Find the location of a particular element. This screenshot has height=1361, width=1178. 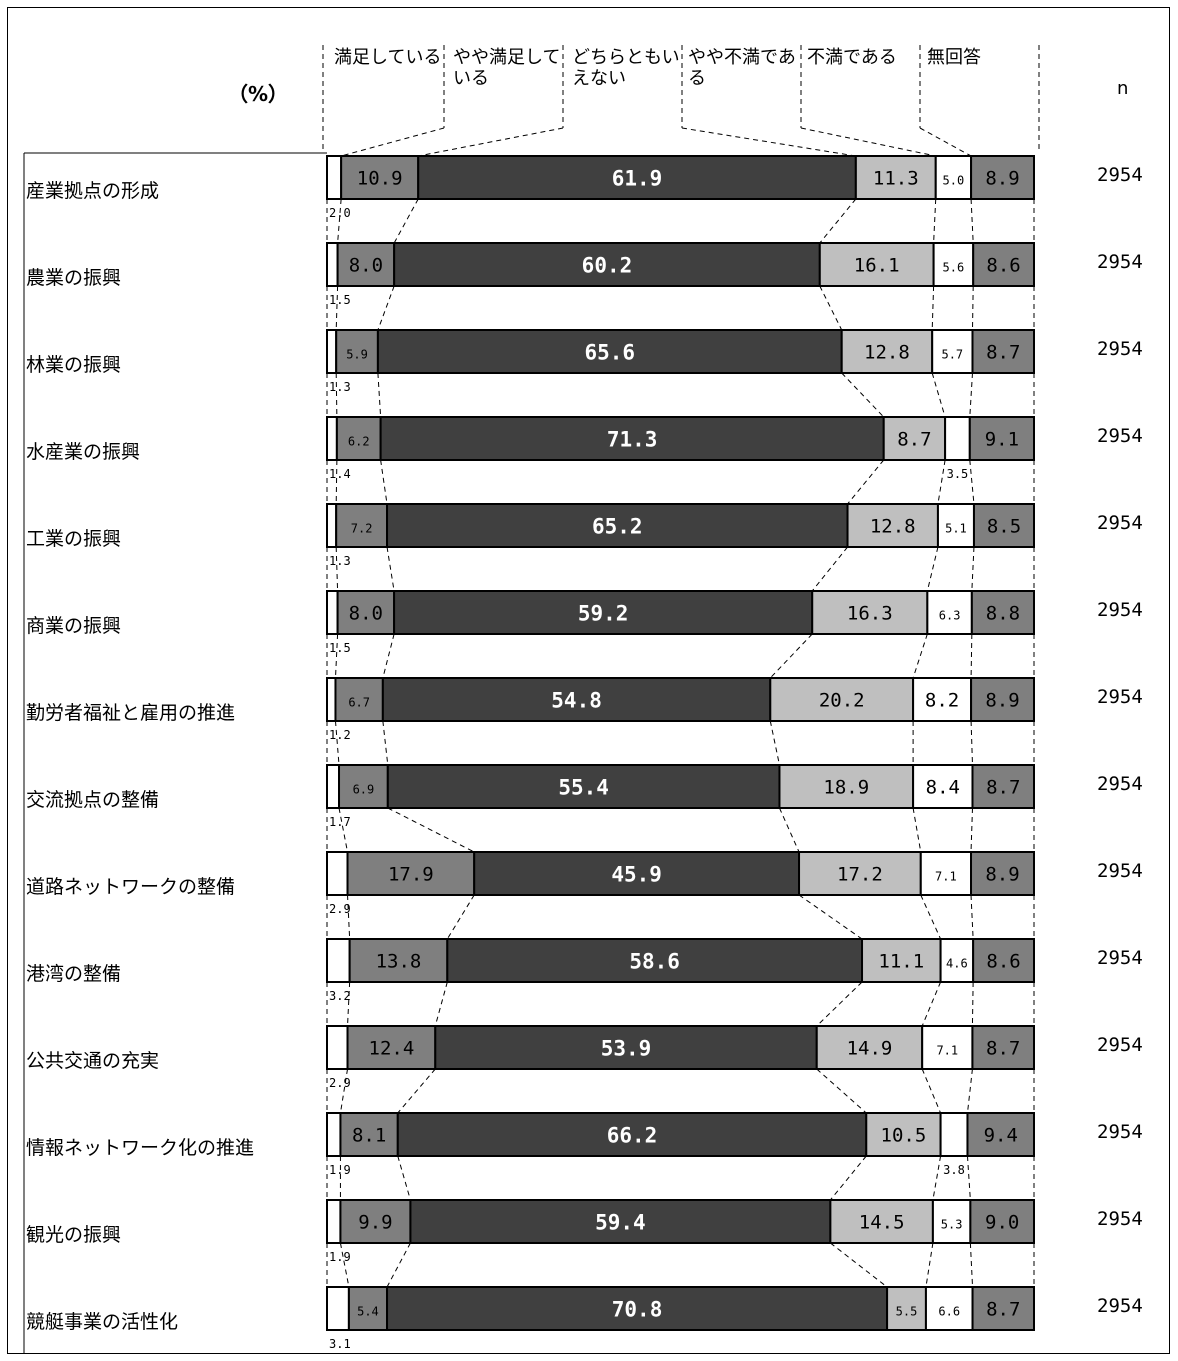

bar-value-label: 2.0 is located at coordinates (340, 213).